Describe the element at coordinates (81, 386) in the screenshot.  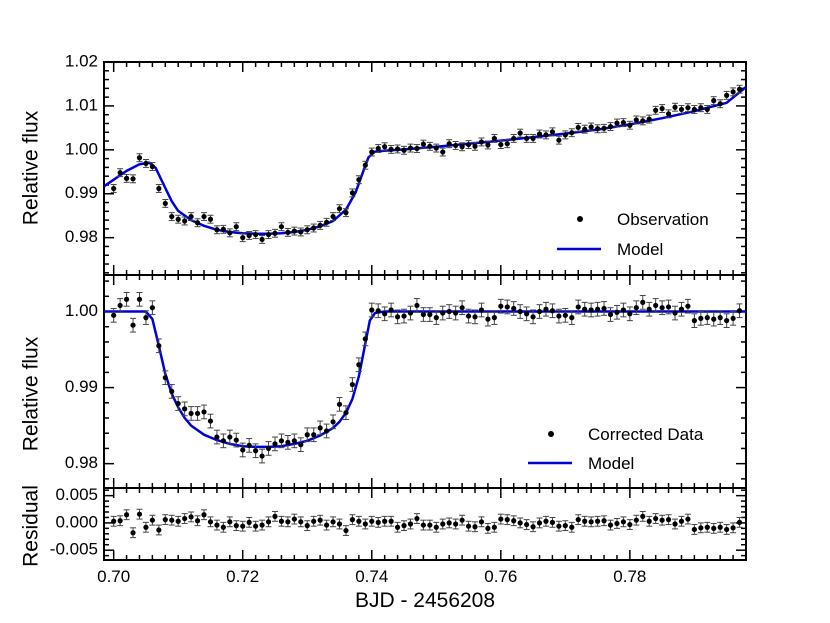
I see `middle-ytick-label: 0.99` at that location.